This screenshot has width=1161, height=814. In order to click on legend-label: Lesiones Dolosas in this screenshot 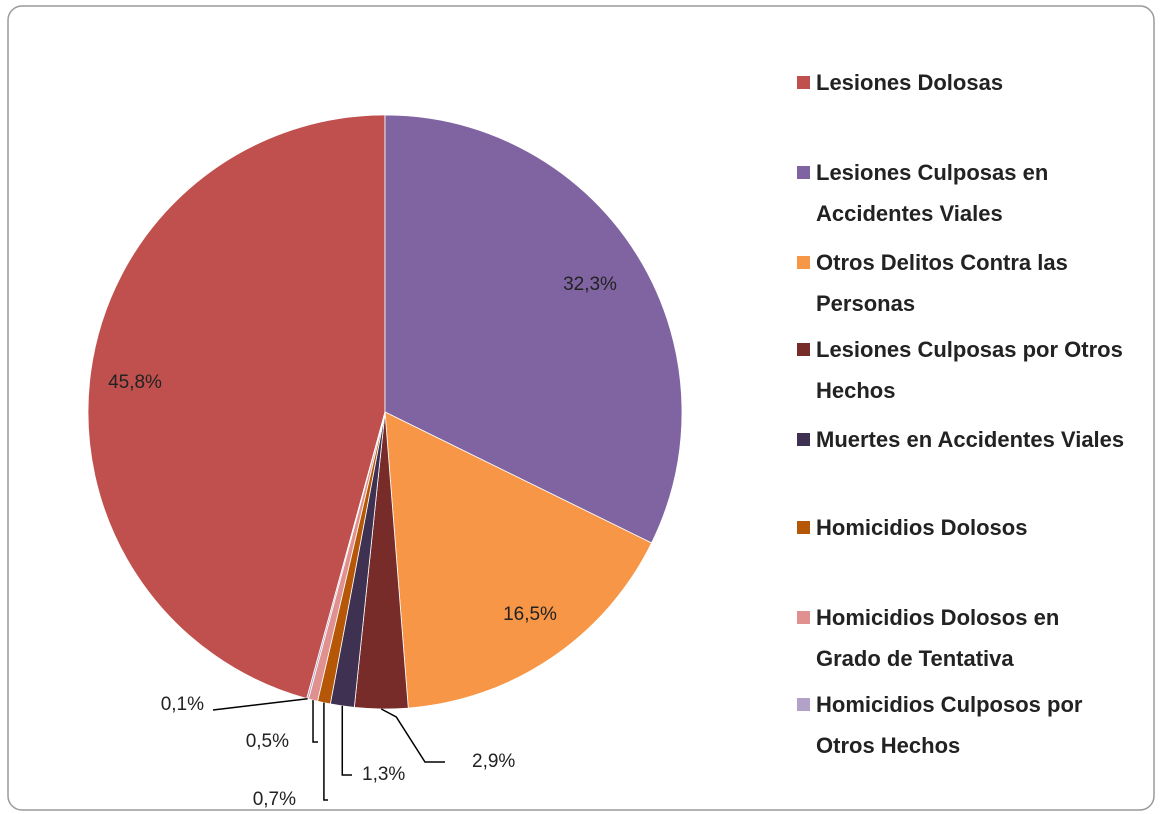, I will do `click(910, 82)`.